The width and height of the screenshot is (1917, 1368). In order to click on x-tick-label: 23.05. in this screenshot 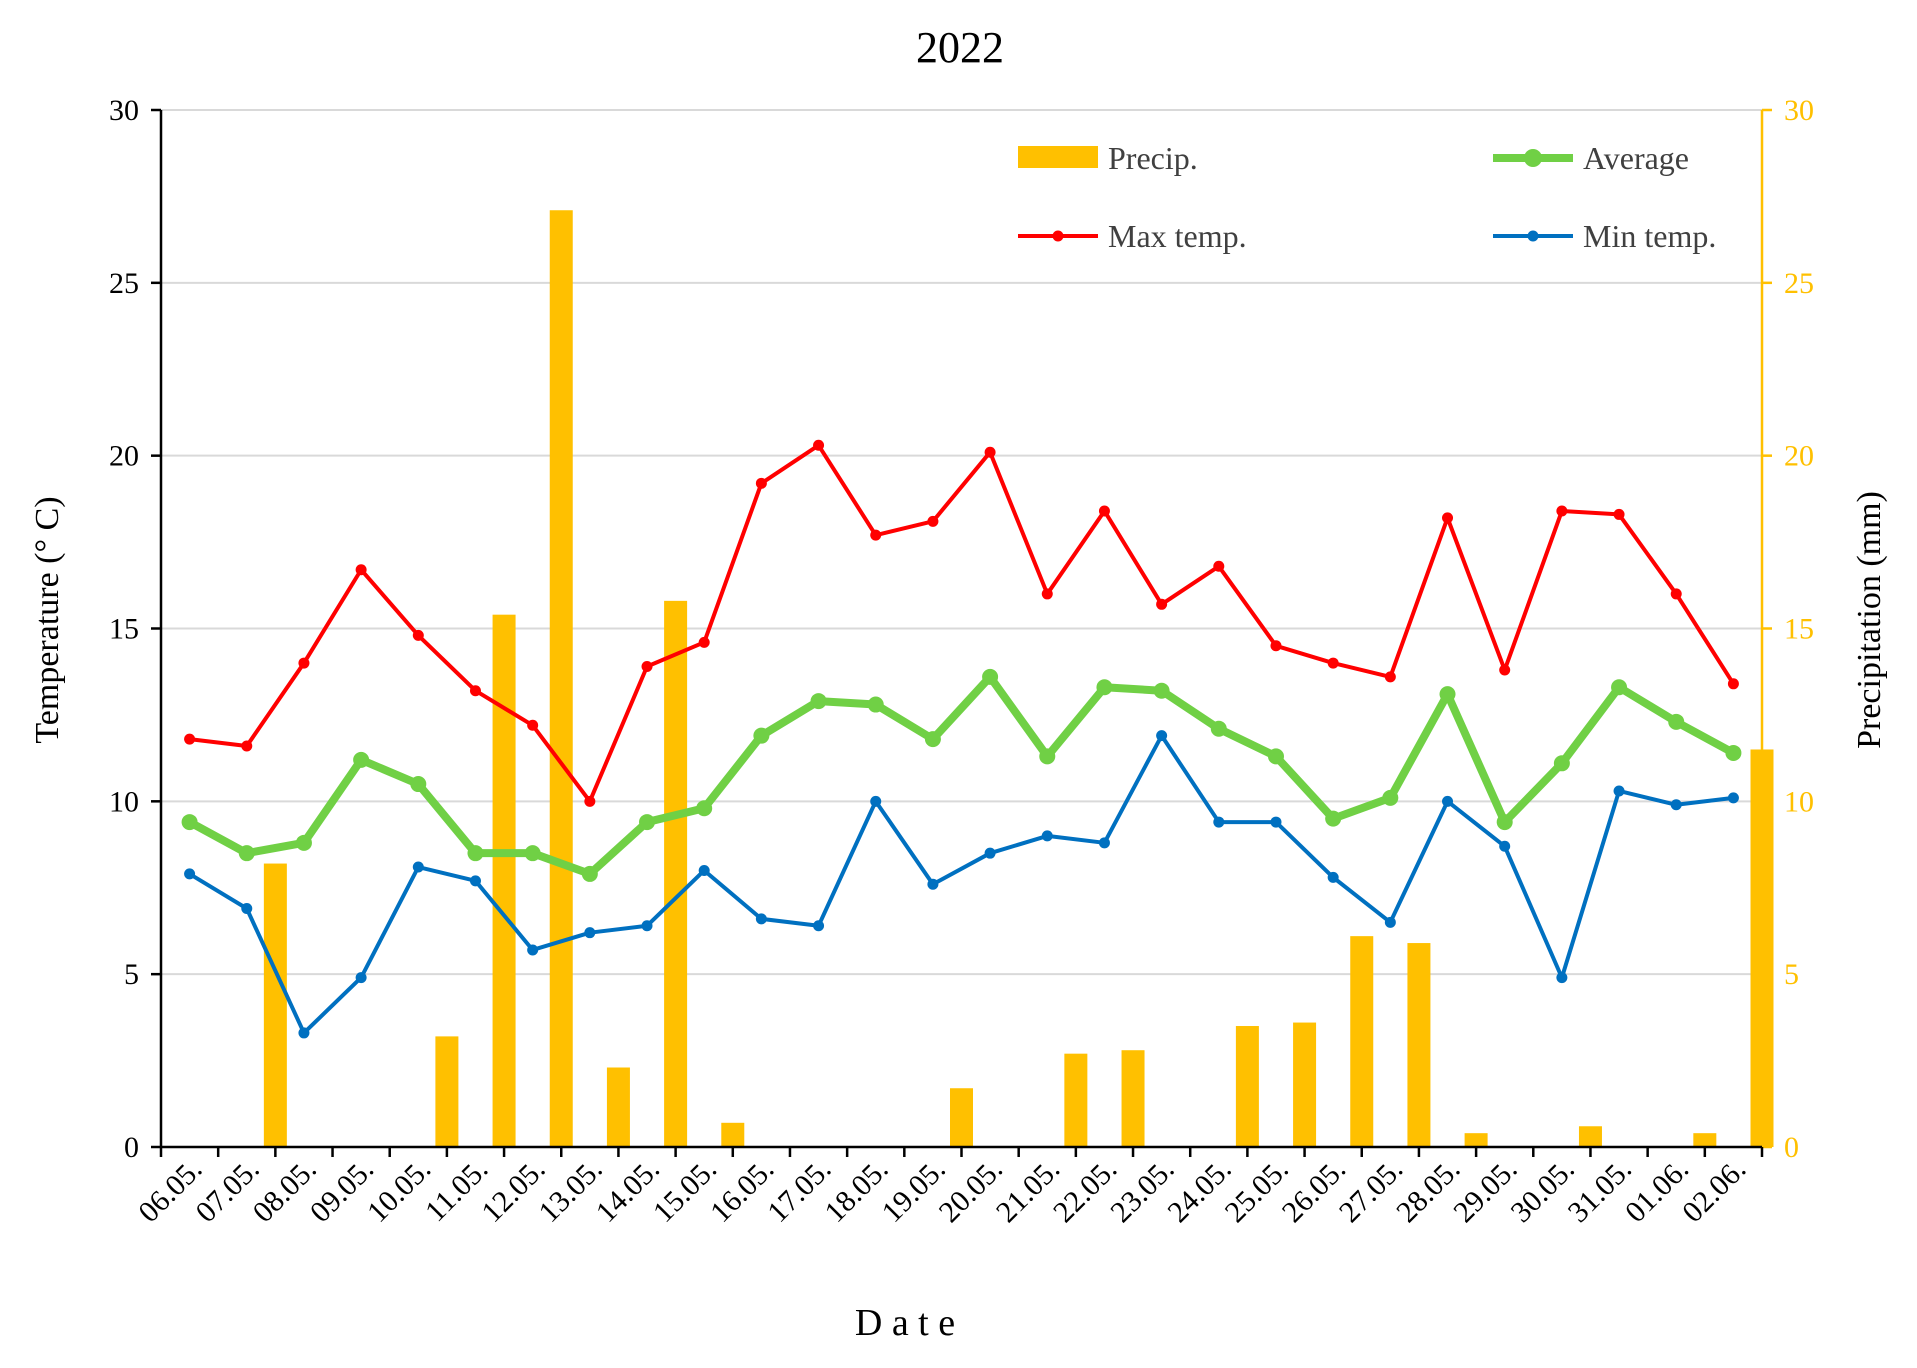, I will do `click(1142, 1191)`.